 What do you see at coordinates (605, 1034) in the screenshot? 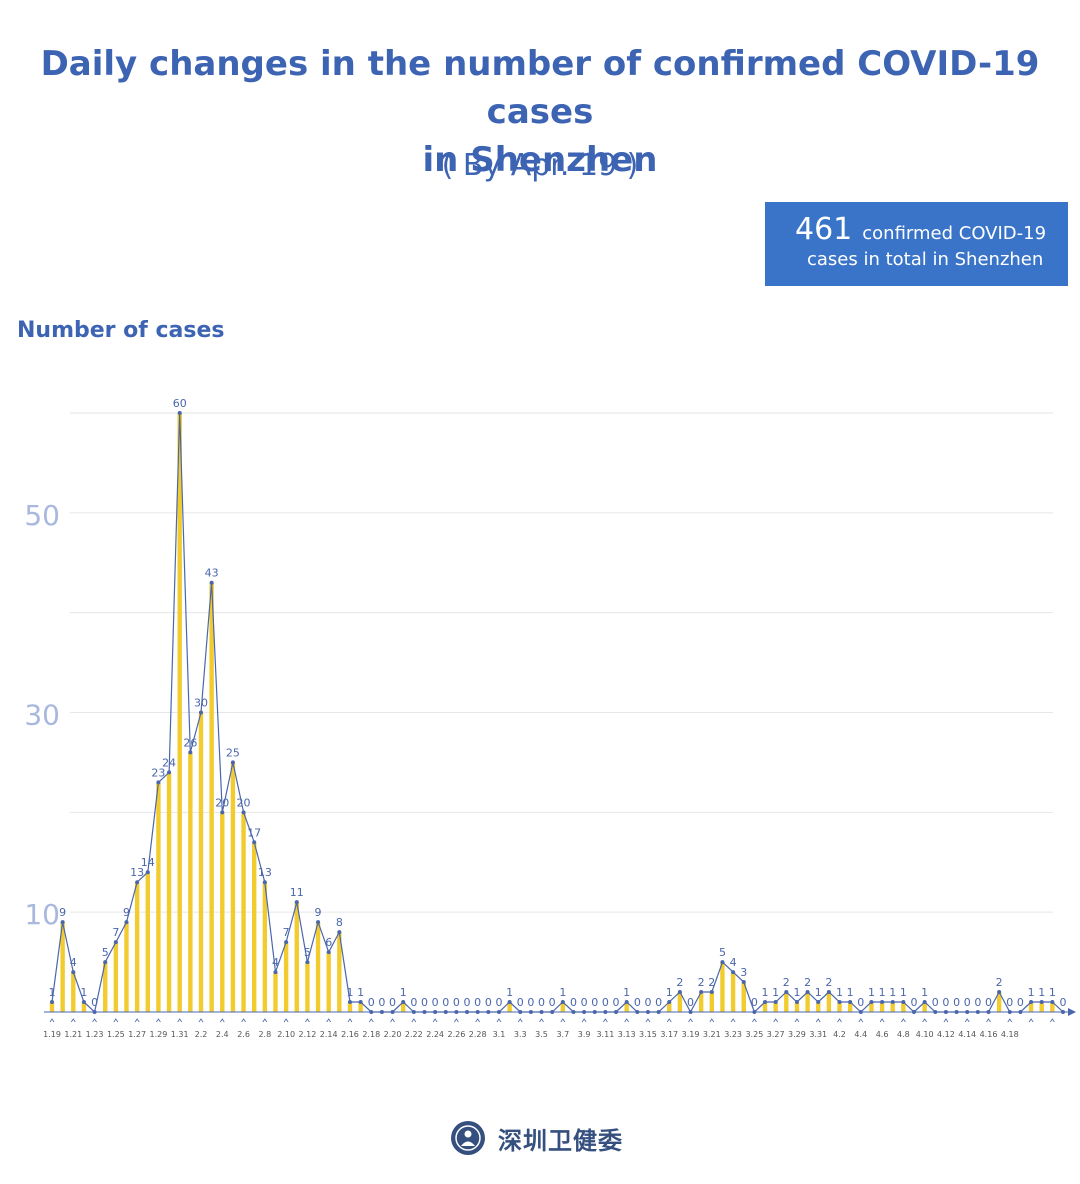
I see `x-tick-label: 3.11` at bounding box center [605, 1034].